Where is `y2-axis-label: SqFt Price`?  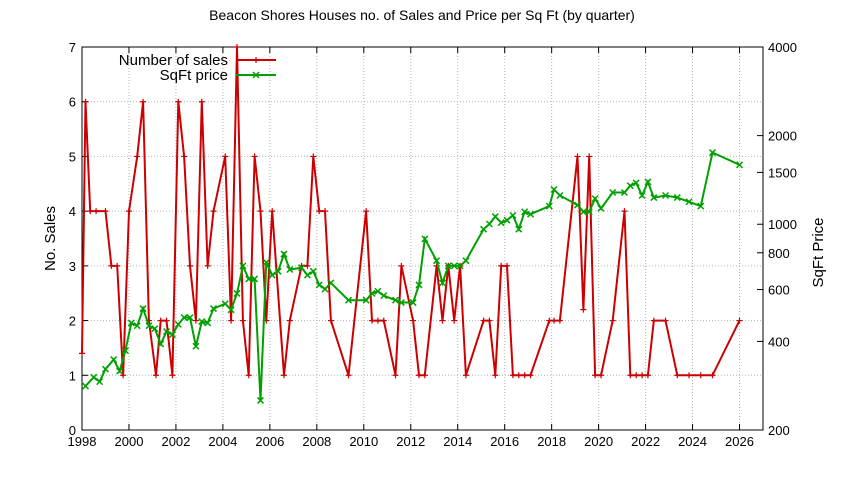 y2-axis-label: SqFt Price is located at coordinates (818, 252).